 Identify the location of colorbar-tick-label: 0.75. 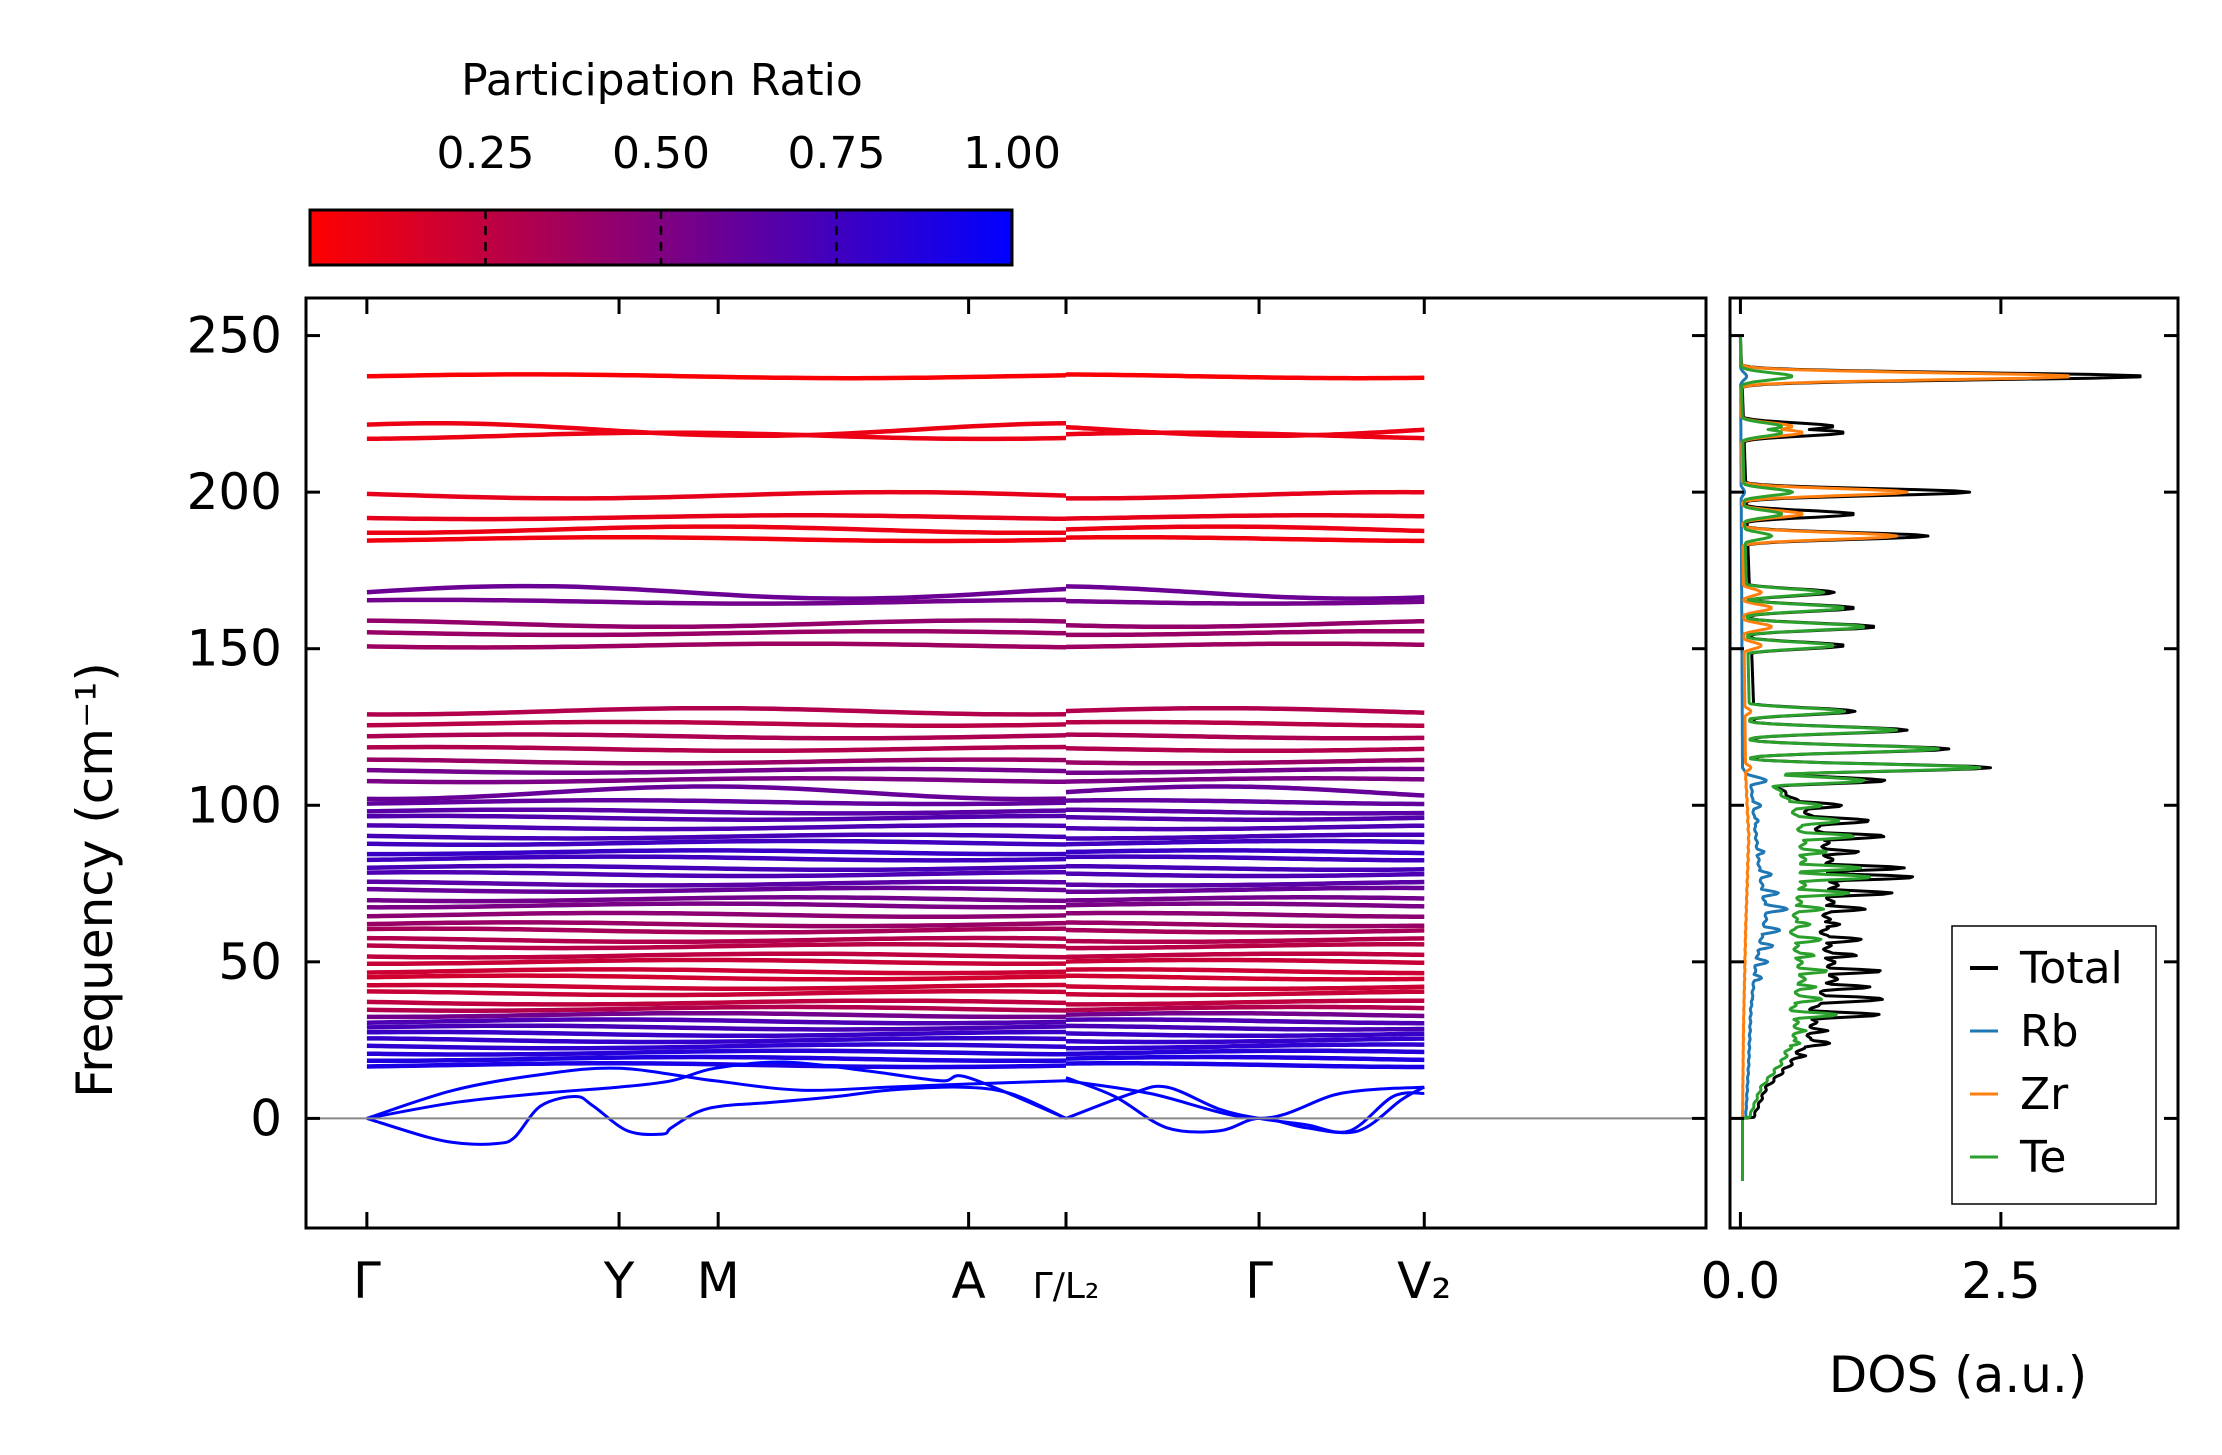
(837, 153).